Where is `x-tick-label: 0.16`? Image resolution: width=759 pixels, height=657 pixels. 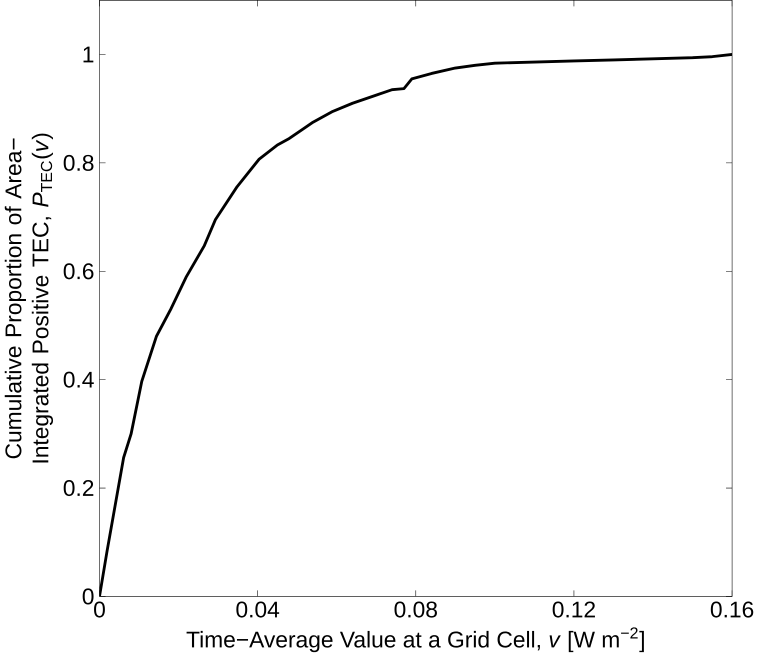 x-tick-label: 0.16 is located at coordinates (732, 610).